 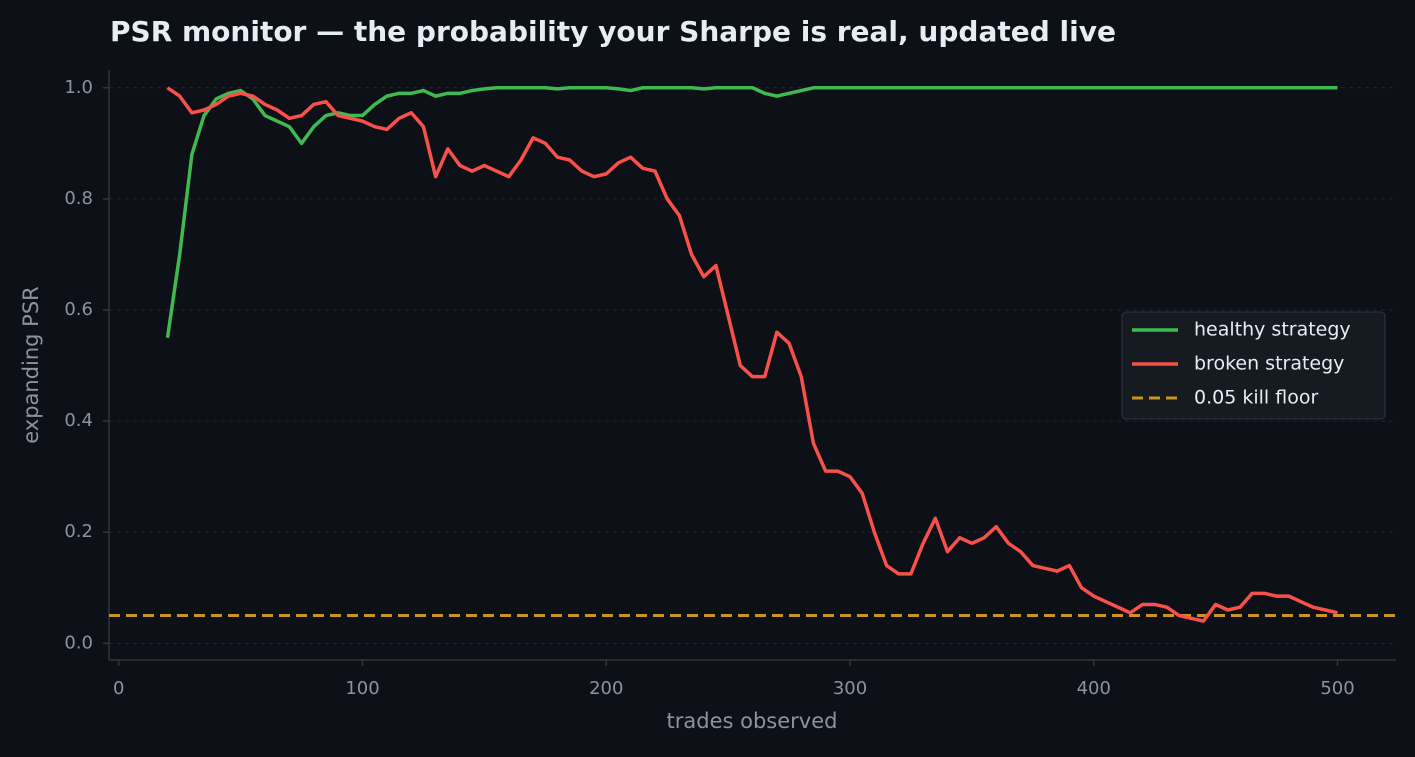 What do you see at coordinates (752, 721) in the screenshot?
I see `x-axis-label: trades observed` at bounding box center [752, 721].